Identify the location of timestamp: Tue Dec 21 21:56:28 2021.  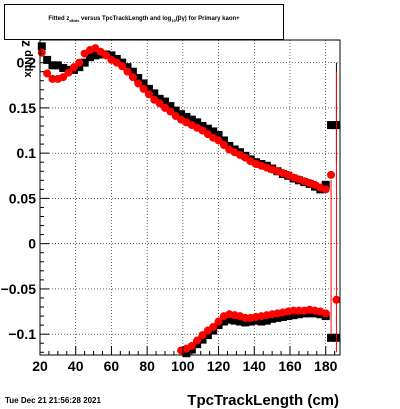
(53, 400).